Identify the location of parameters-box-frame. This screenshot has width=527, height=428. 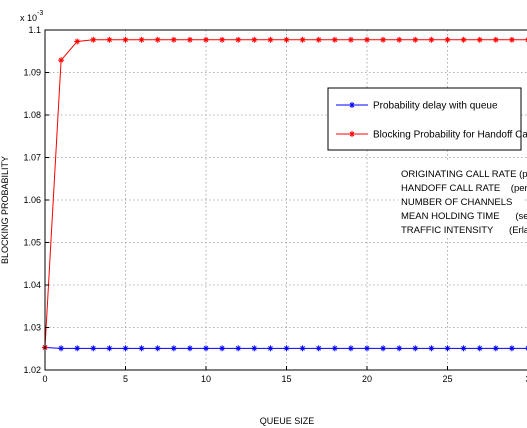
(461, 199).